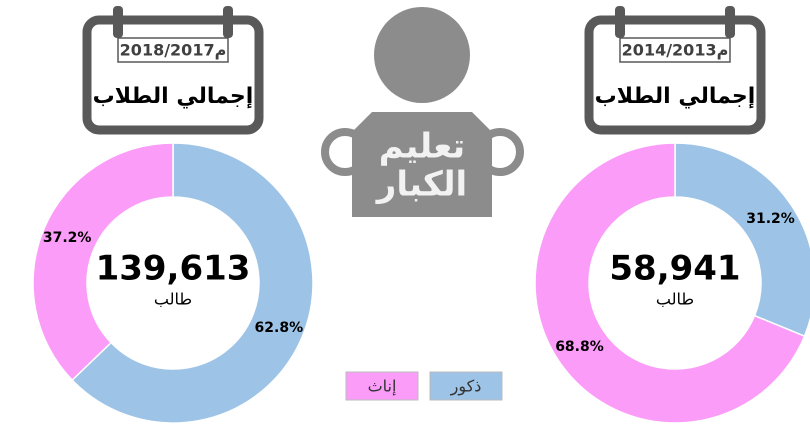 Image resolution: width=810 pixels, height=425 pixels. I want to click on icon-head, so click(422, 55).